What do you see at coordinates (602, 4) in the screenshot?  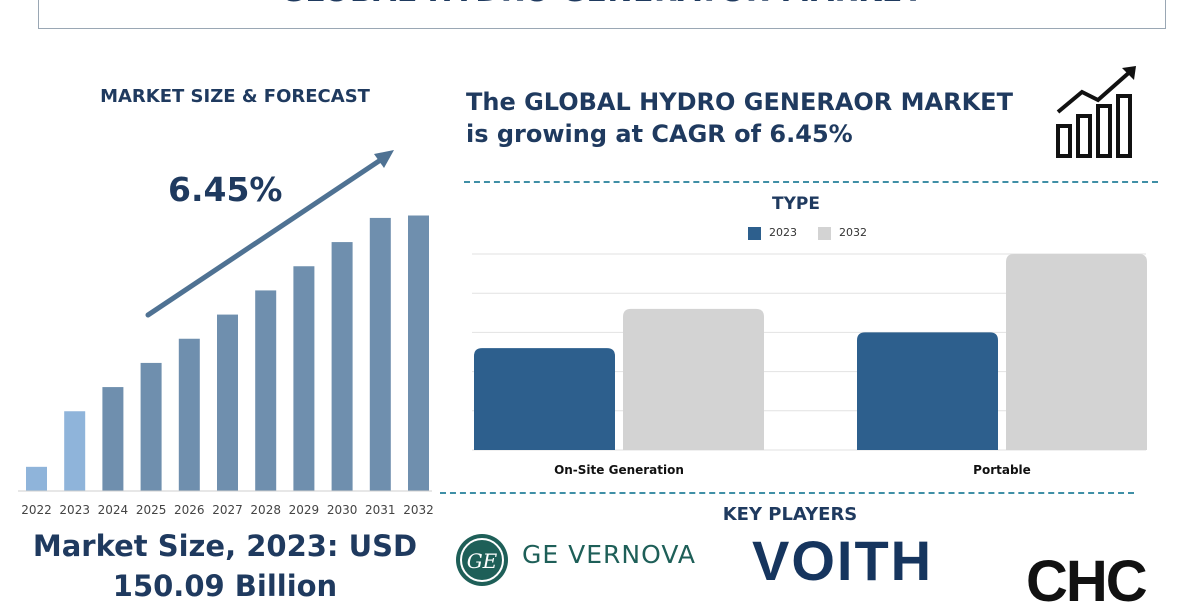 I see `page-title: GLOBAL HYDRO GENERATOR MARKET` at bounding box center [602, 4].